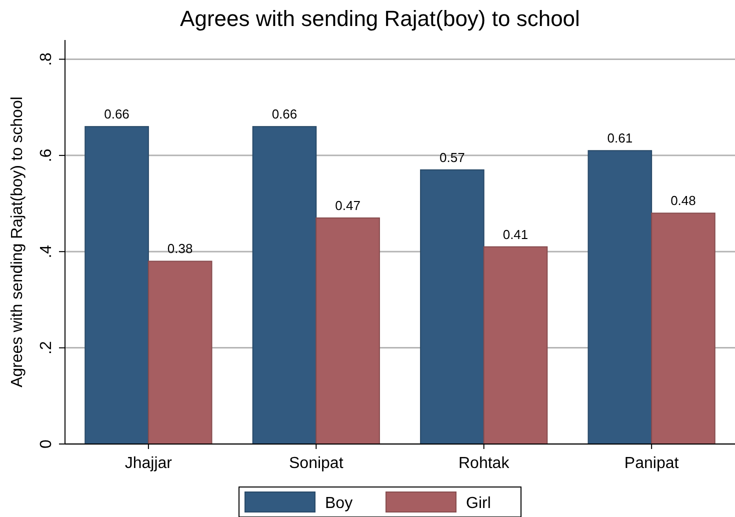 This screenshot has height=517, width=735. I want to click on x-tick-label: Rohtak, so click(484, 463).